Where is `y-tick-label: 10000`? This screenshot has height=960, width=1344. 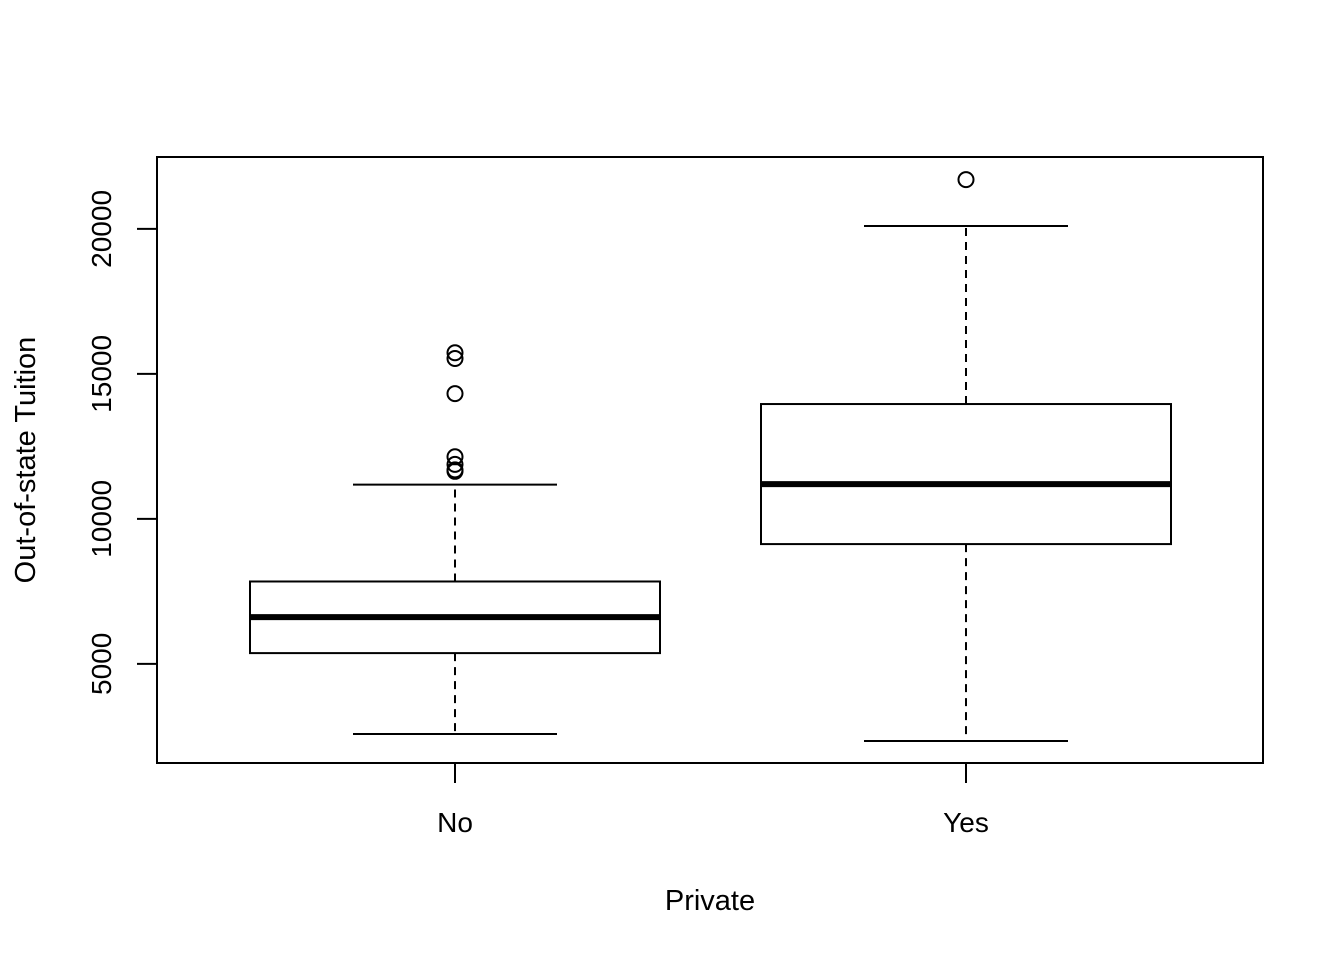
y-tick-label: 10000 is located at coordinates (101, 519).